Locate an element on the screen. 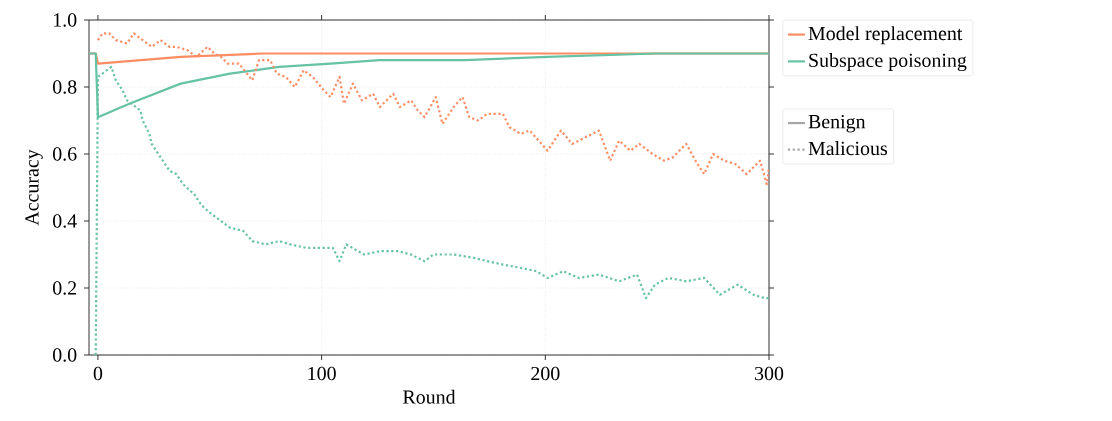 Image resolution: width=1112 pixels, height=421 pixels. x-tick-label: 300 is located at coordinates (769, 373).